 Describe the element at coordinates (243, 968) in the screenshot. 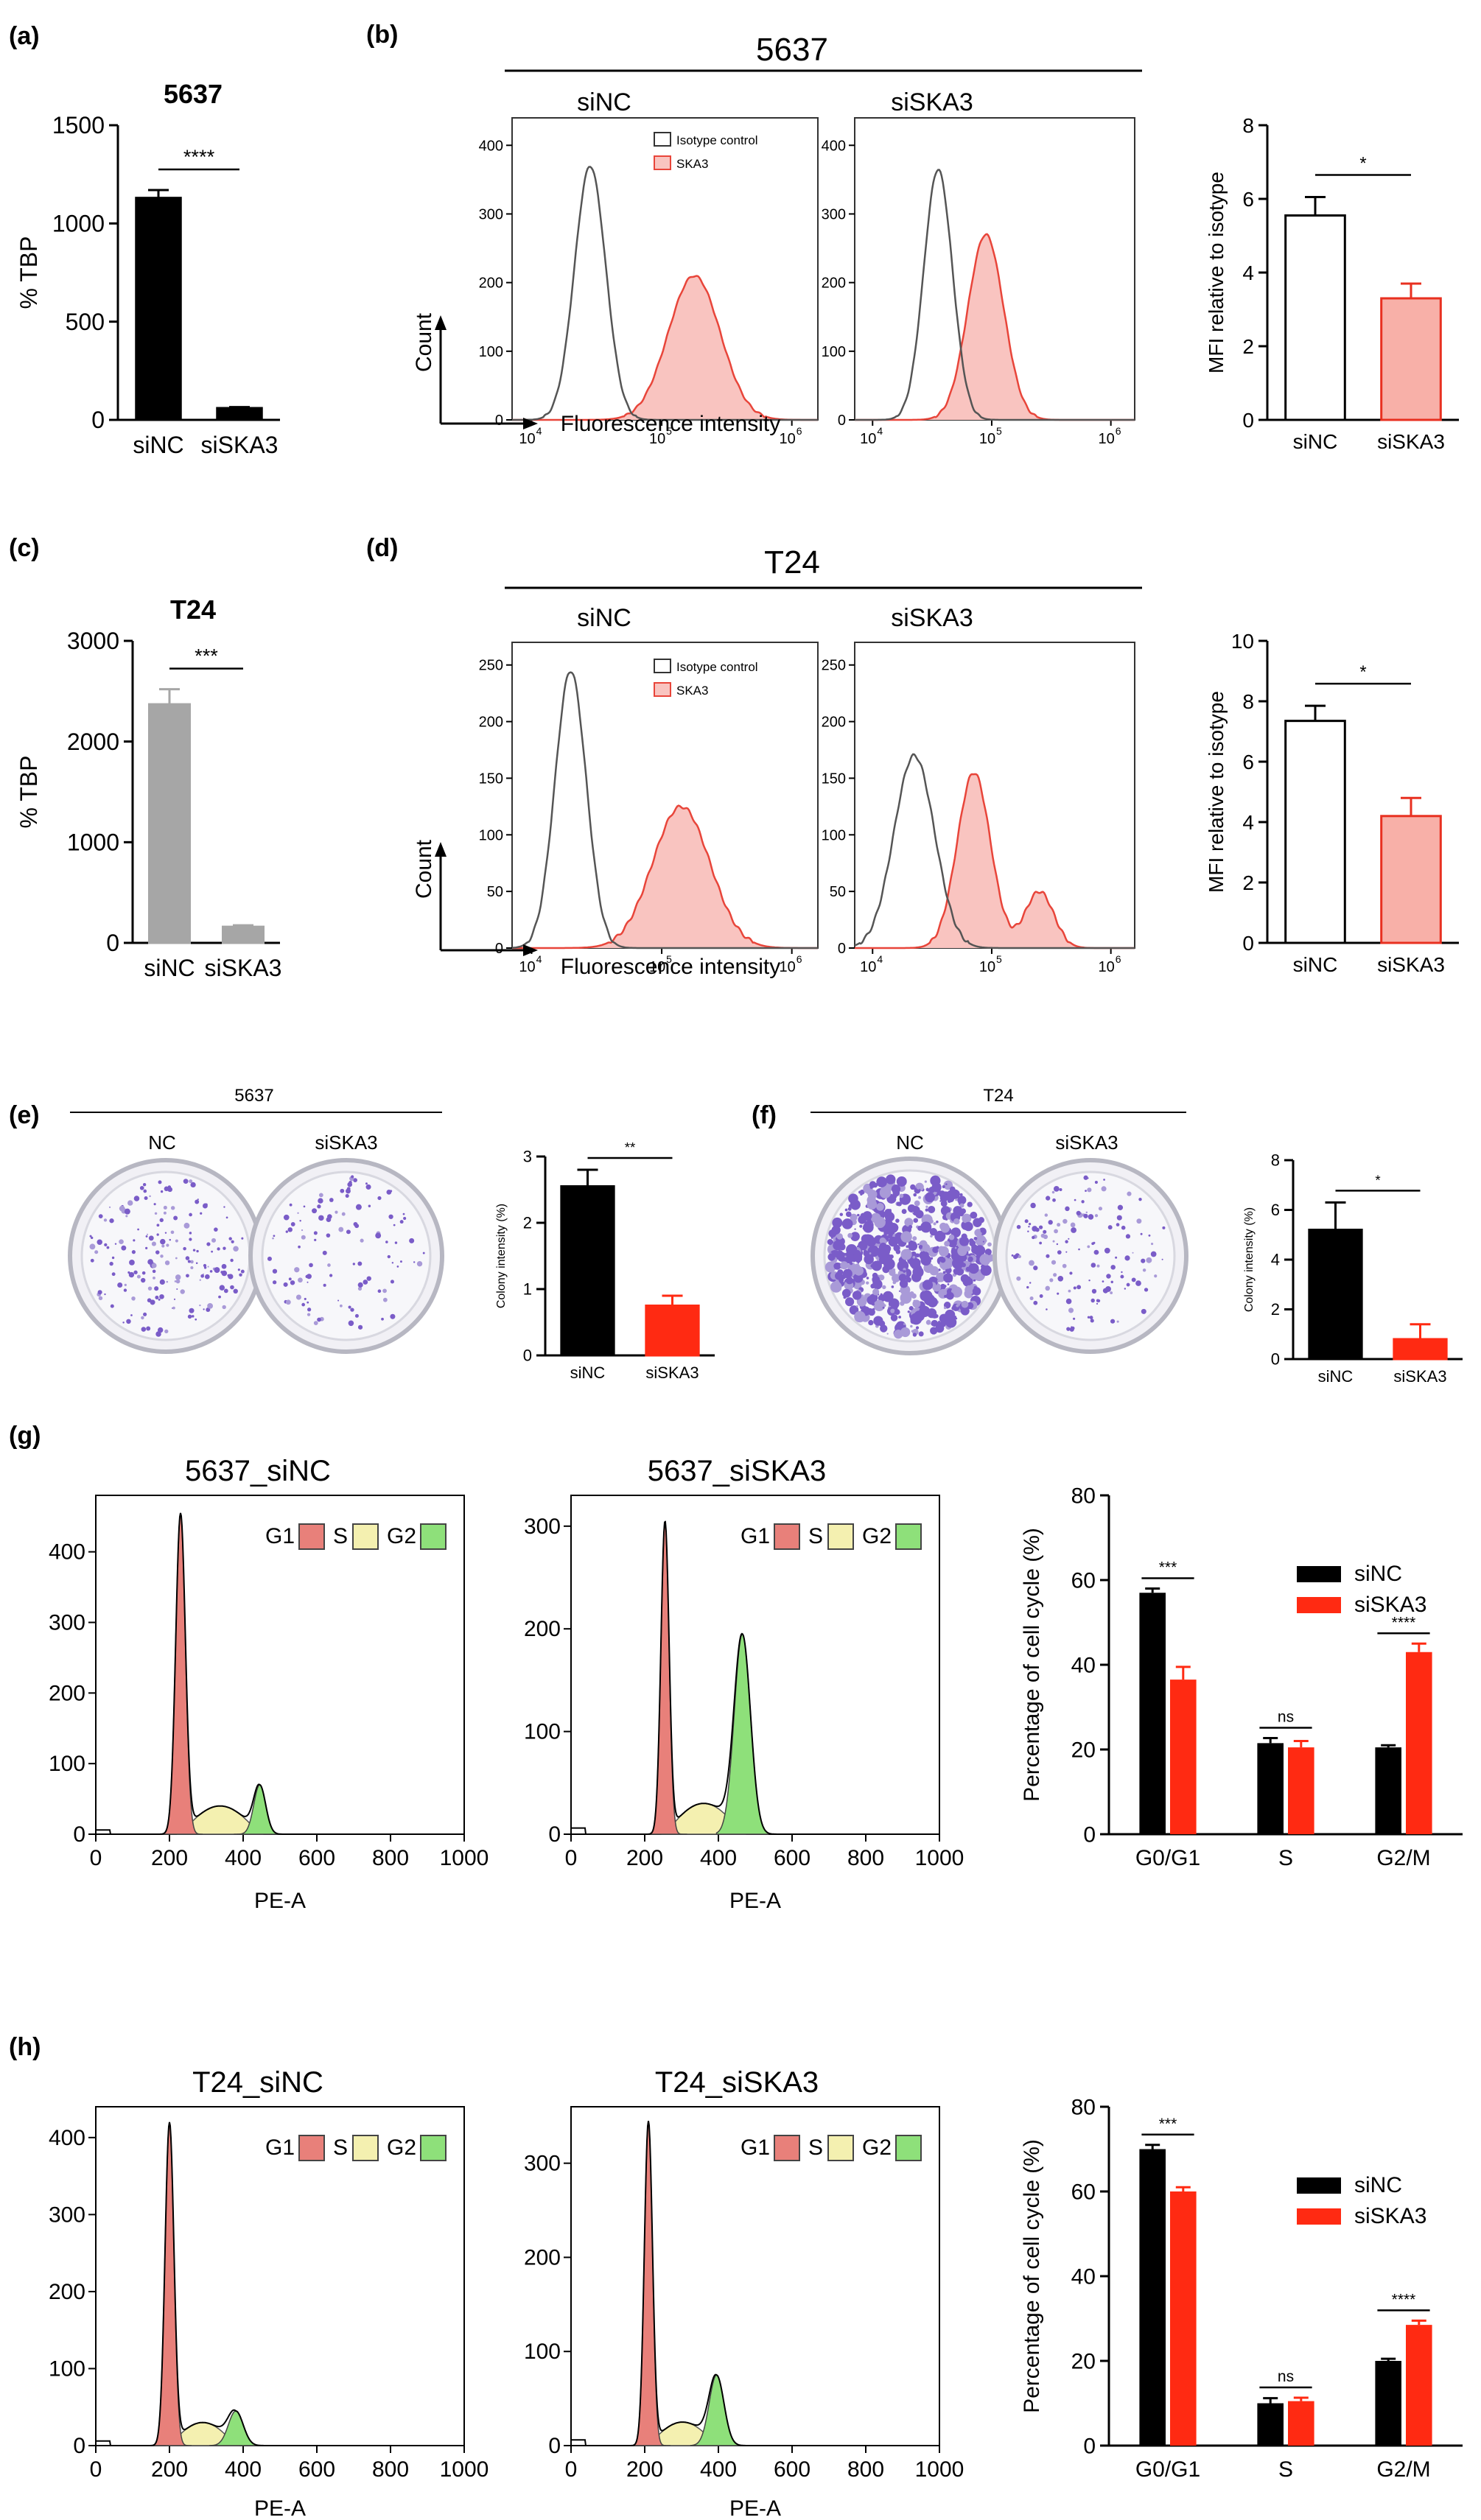

I see `panel-c-category-label: siSKA3` at that location.